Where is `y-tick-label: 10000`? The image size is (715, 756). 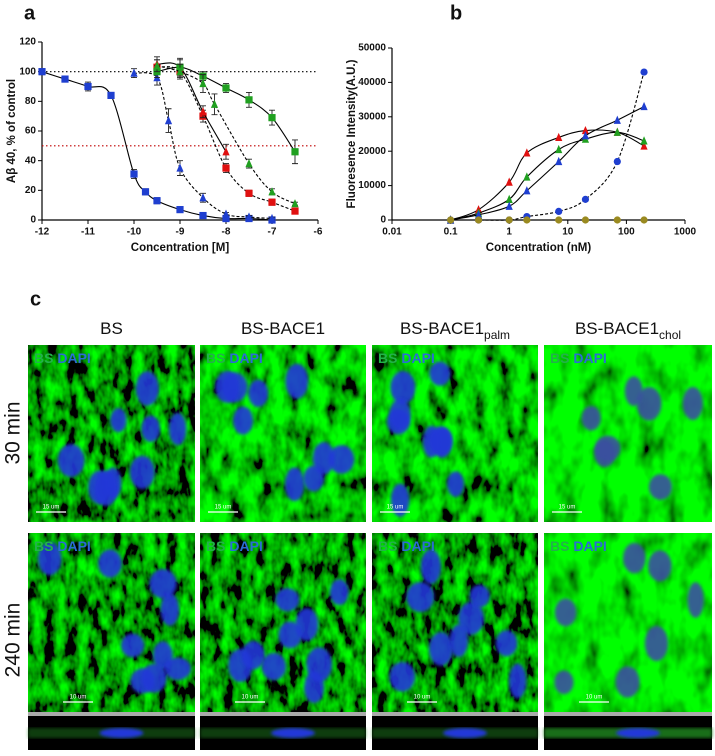 y-tick-label: 10000 is located at coordinates (372, 185).